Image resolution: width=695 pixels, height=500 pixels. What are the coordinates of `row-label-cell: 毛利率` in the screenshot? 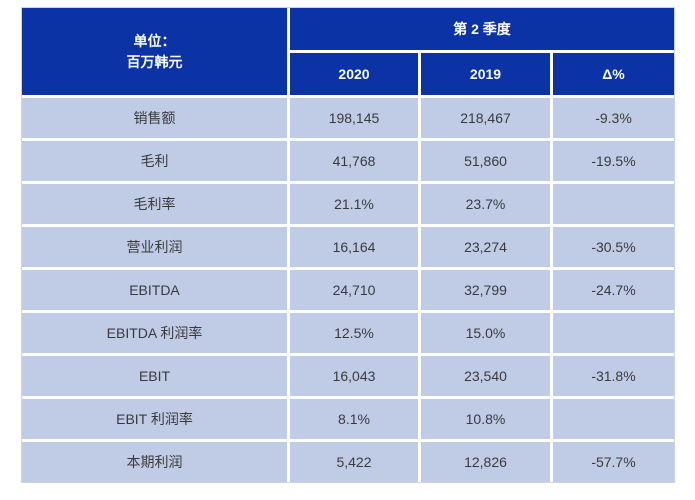 It's located at (154, 204).